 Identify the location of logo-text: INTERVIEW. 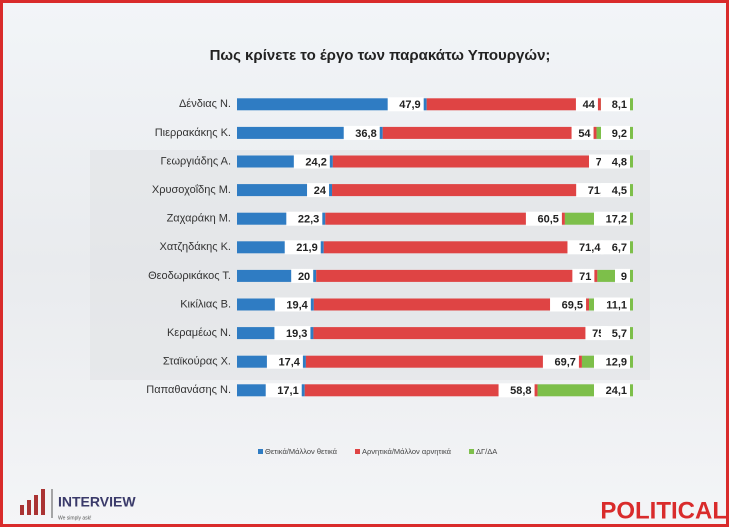
(97, 502).